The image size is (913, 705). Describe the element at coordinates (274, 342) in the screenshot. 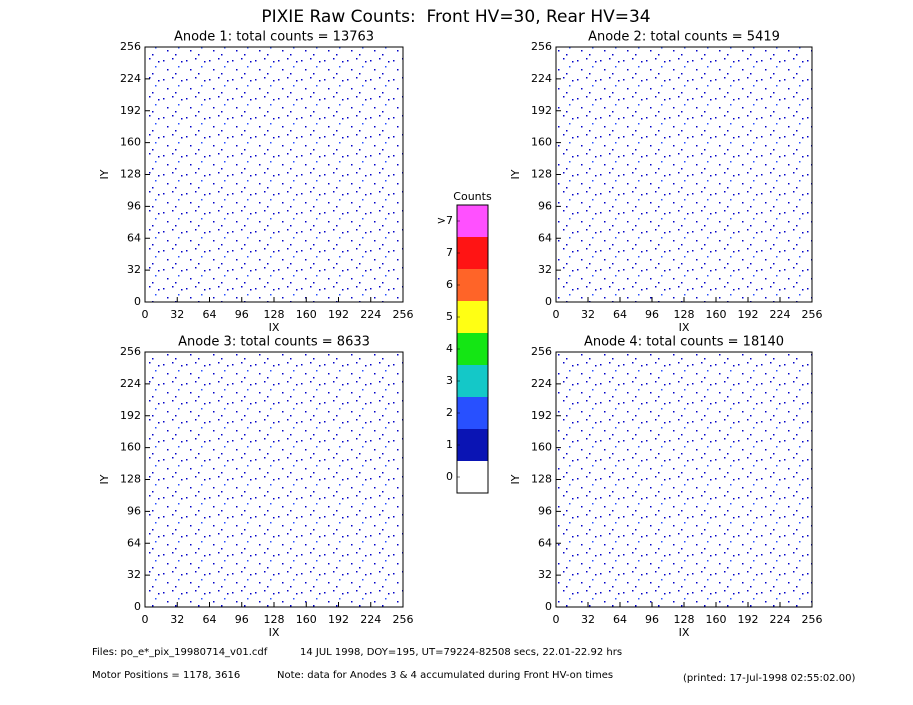

I see `panel-title: Anode 3: total counts = 8633` at that location.